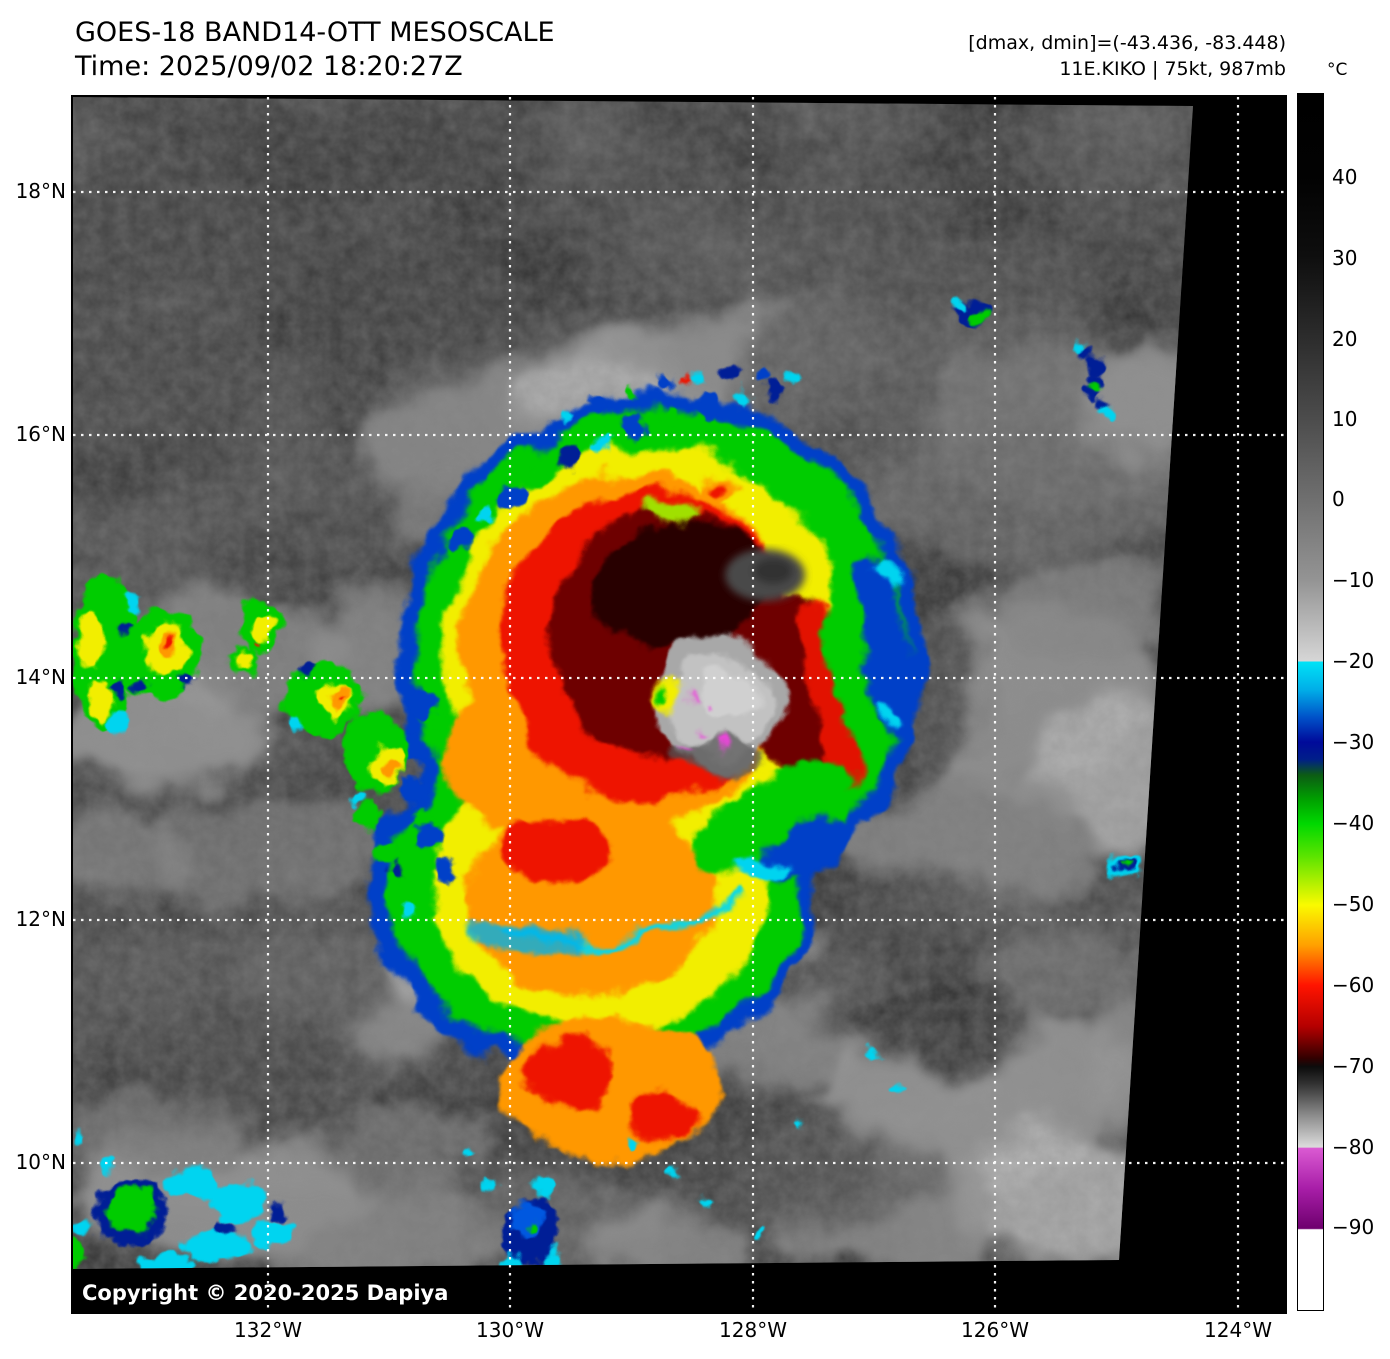  What do you see at coordinates (1353, 742) in the screenshot?
I see `colorbar-tick: −30` at bounding box center [1353, 742].